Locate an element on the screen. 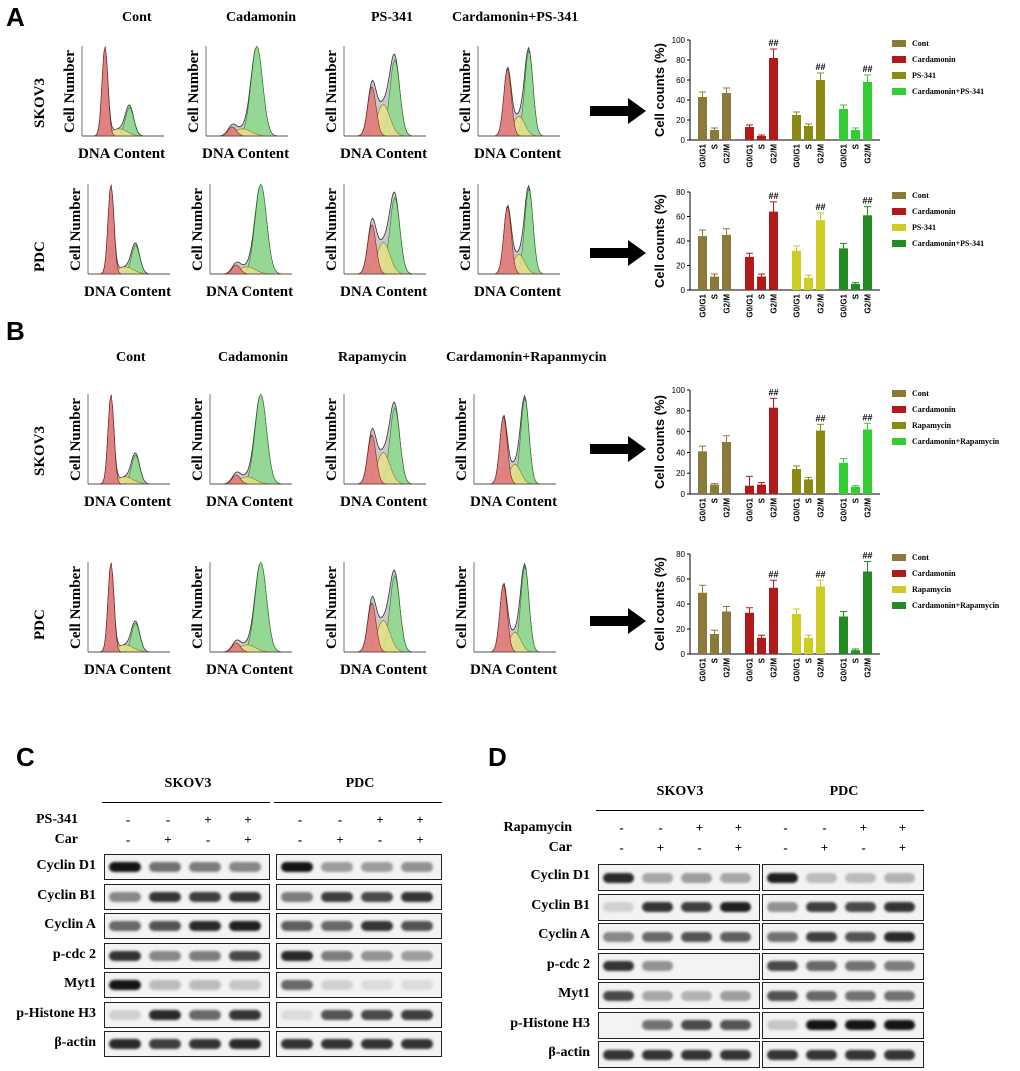 The image size is (1020, 1071). legend-label: Cardamonin+Rapamycin is located at coordinates (956, 441).